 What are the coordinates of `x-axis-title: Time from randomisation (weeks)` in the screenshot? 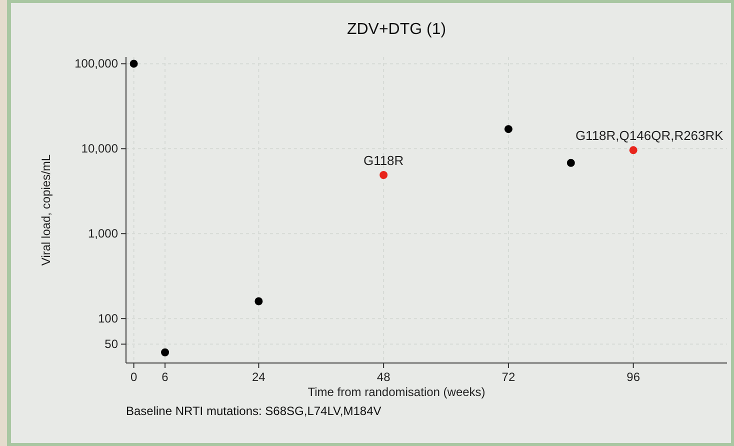 It's located at (397, 392).